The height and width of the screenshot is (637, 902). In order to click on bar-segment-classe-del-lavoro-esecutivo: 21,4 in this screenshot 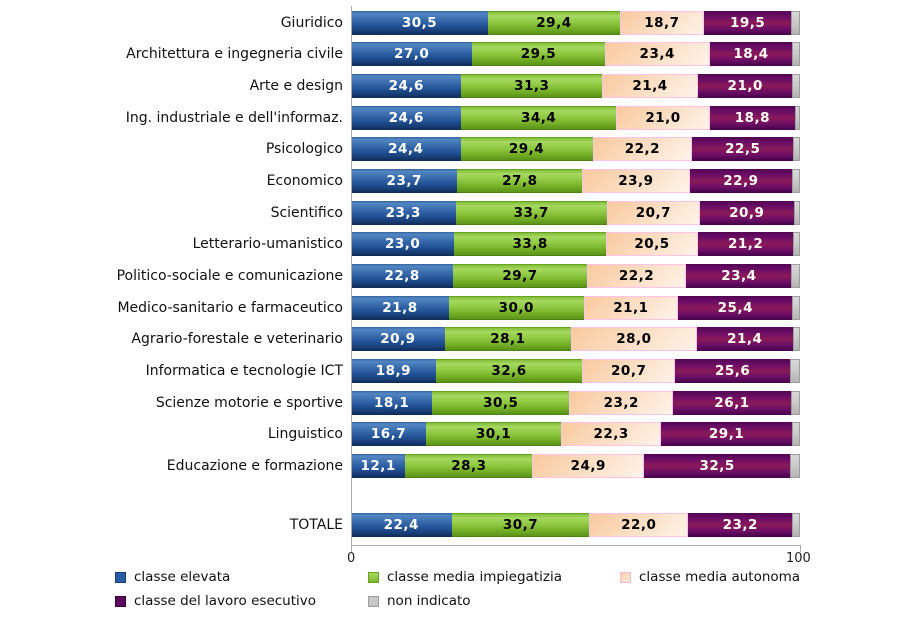, I will do `click(744, 339)`.